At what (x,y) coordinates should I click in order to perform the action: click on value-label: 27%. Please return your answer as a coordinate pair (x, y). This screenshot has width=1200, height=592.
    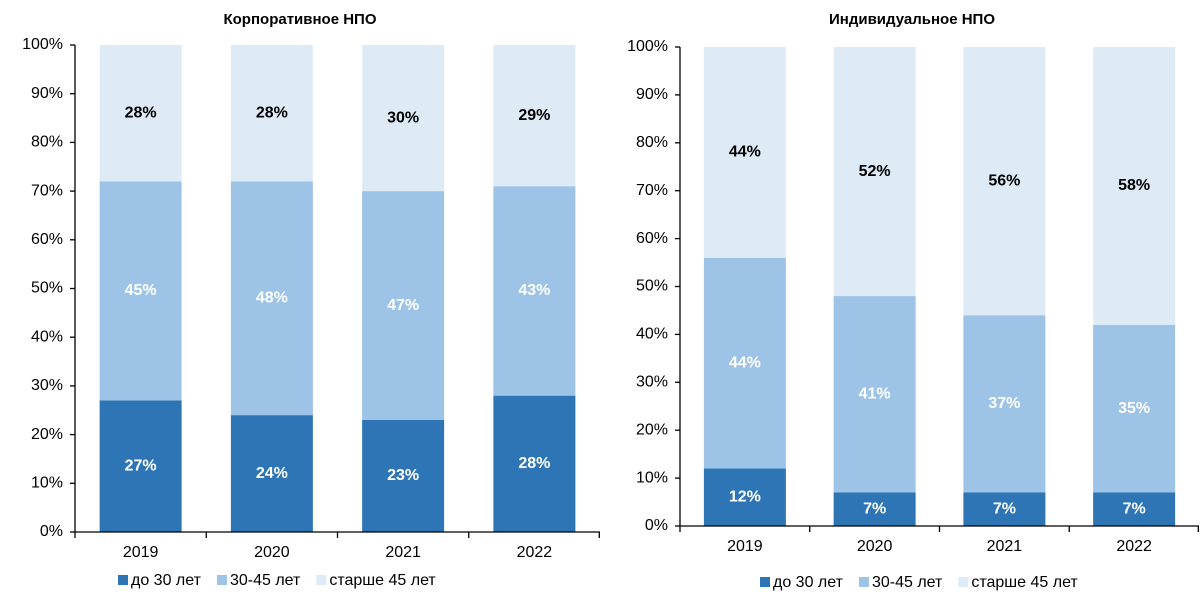
    Looking at the image, I should click on (141, 465).